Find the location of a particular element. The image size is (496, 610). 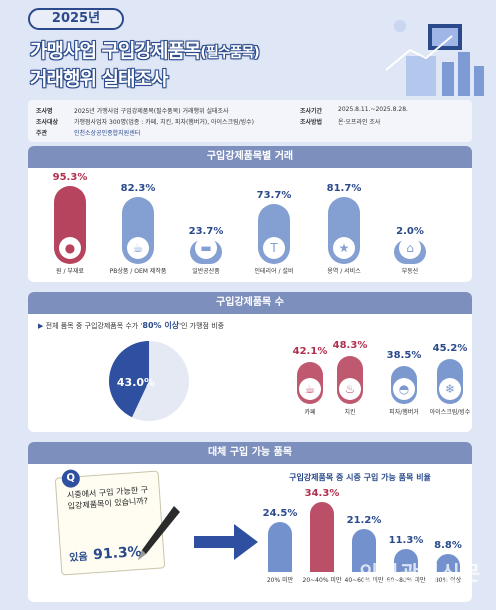

pct-label: 95.3% is located at coordinates (70, 177).